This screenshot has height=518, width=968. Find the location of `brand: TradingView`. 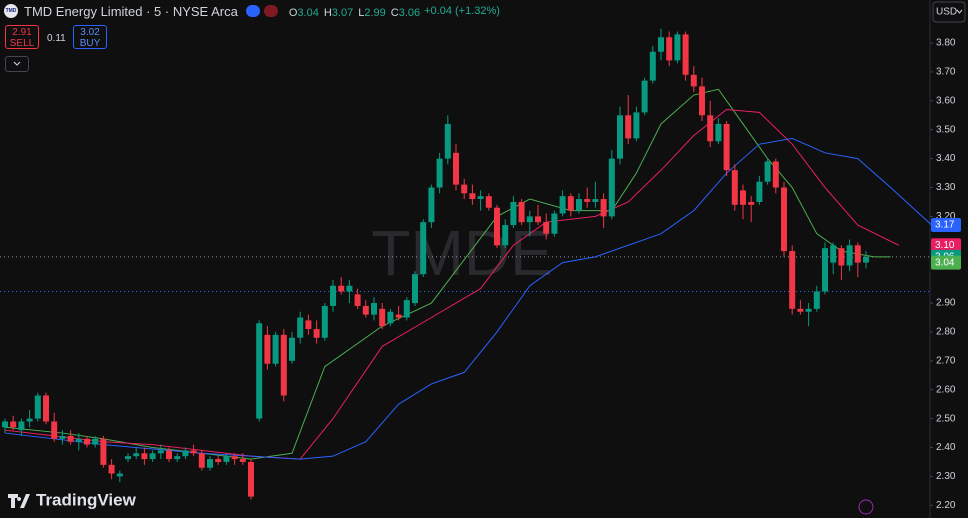

brand: TradingView is located at coordinates (86, 499).